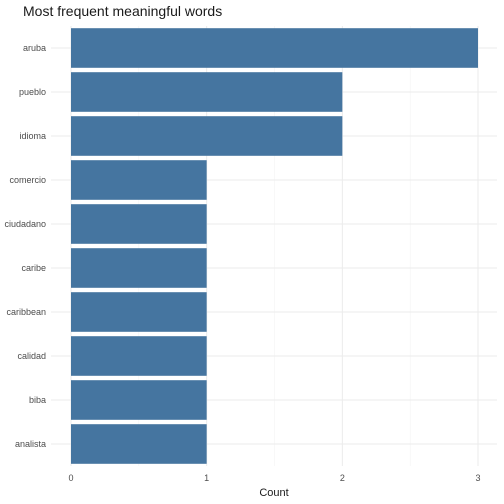 The width and height of the screenshot is (504, 504). I want to click on y-tick-label: caribbean, so click(26, 312).